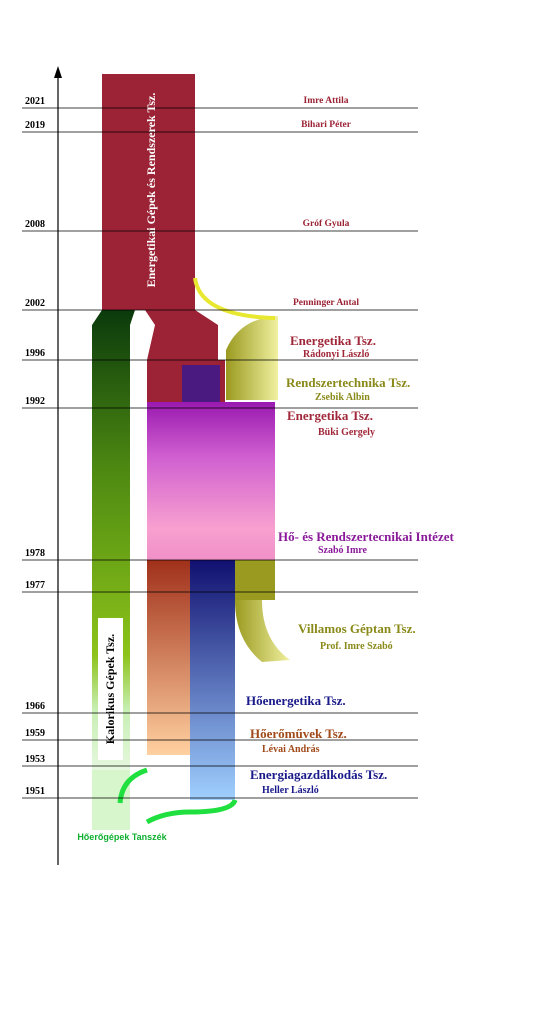 The height and width of the screenshot is (1024, 550). I want to click on stream-label: Kalorikus Gépek Tsz., so click(110, 689).